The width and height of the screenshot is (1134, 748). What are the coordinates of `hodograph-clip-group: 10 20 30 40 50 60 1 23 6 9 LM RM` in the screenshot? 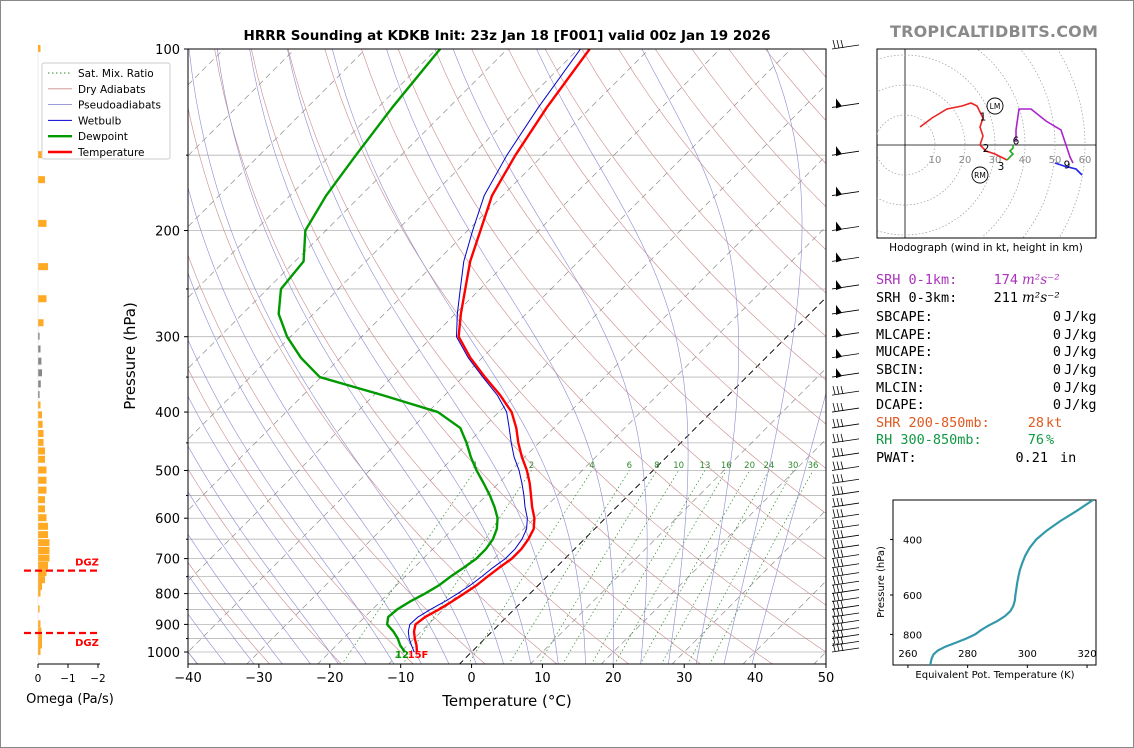 It's located at (986, 143).